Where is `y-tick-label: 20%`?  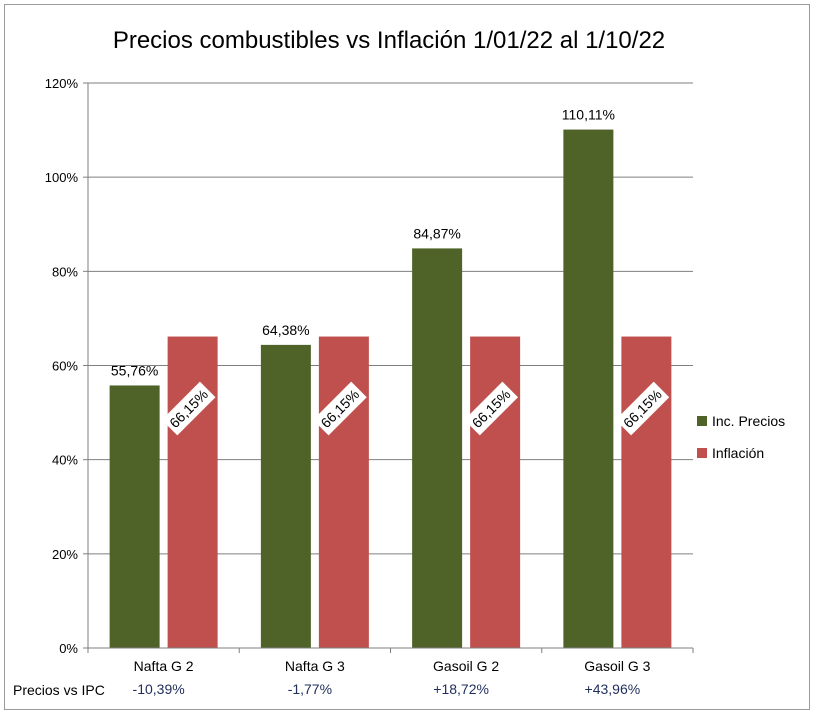 y-tick-label: 20% is located at coordinates (65, 554).